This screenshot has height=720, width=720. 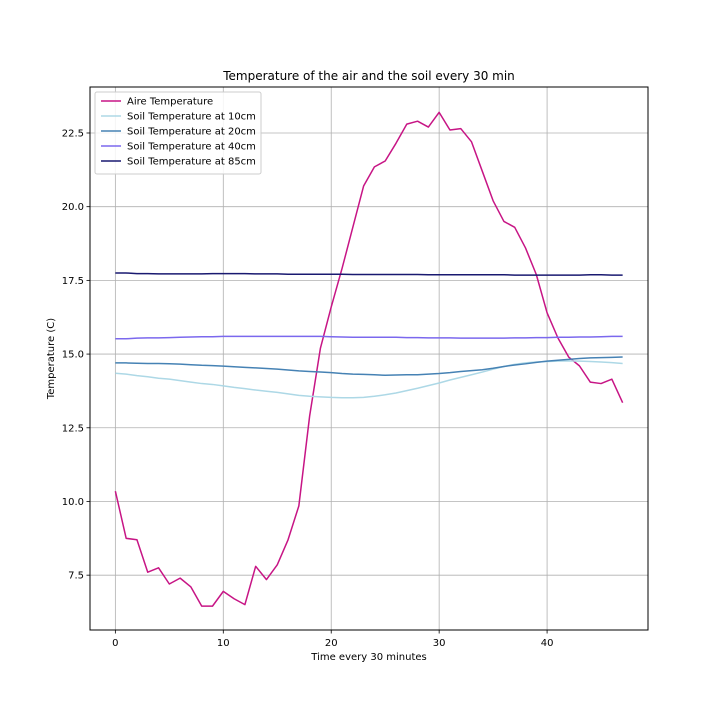 What do you see at coordinates (368, 657) in the screenshot?
I see `x-axis-label: Time every 30 minutes` at bounding box center [368, 657].